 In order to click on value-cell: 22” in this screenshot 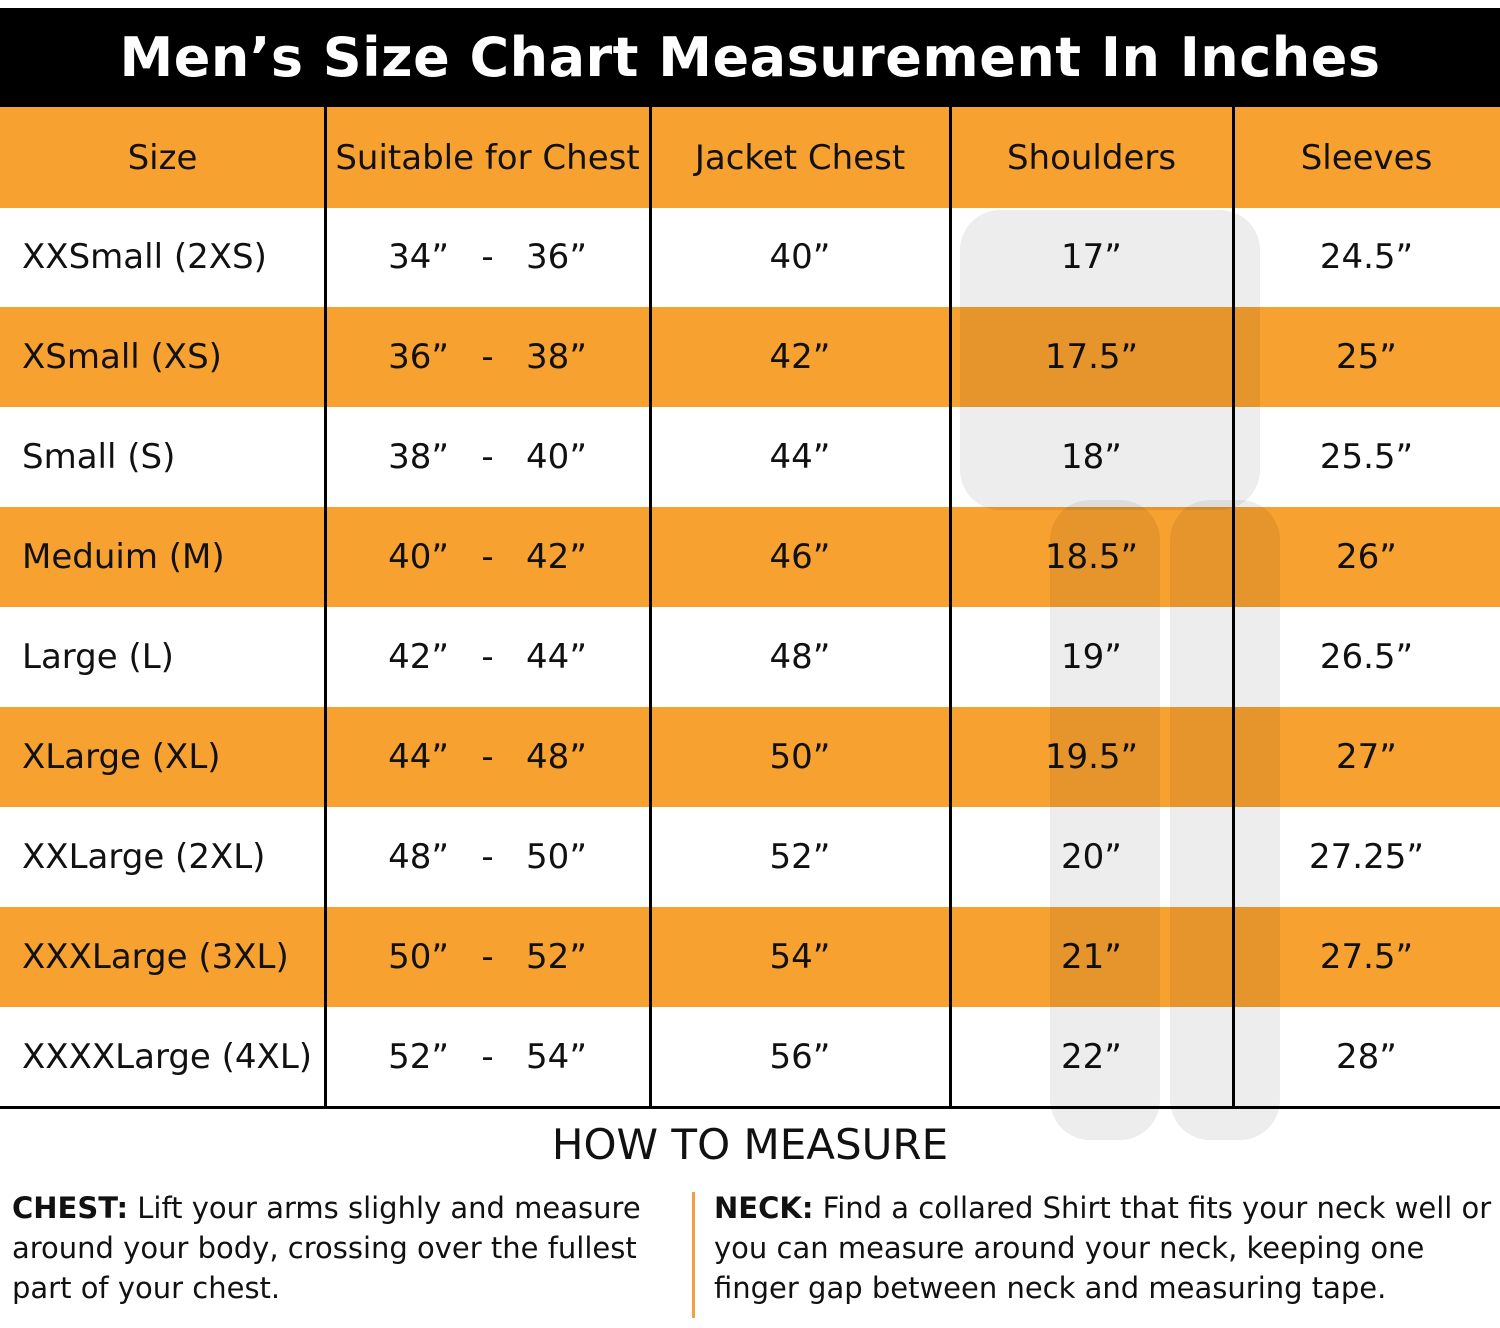, I will do `click(1091, 1057)`.